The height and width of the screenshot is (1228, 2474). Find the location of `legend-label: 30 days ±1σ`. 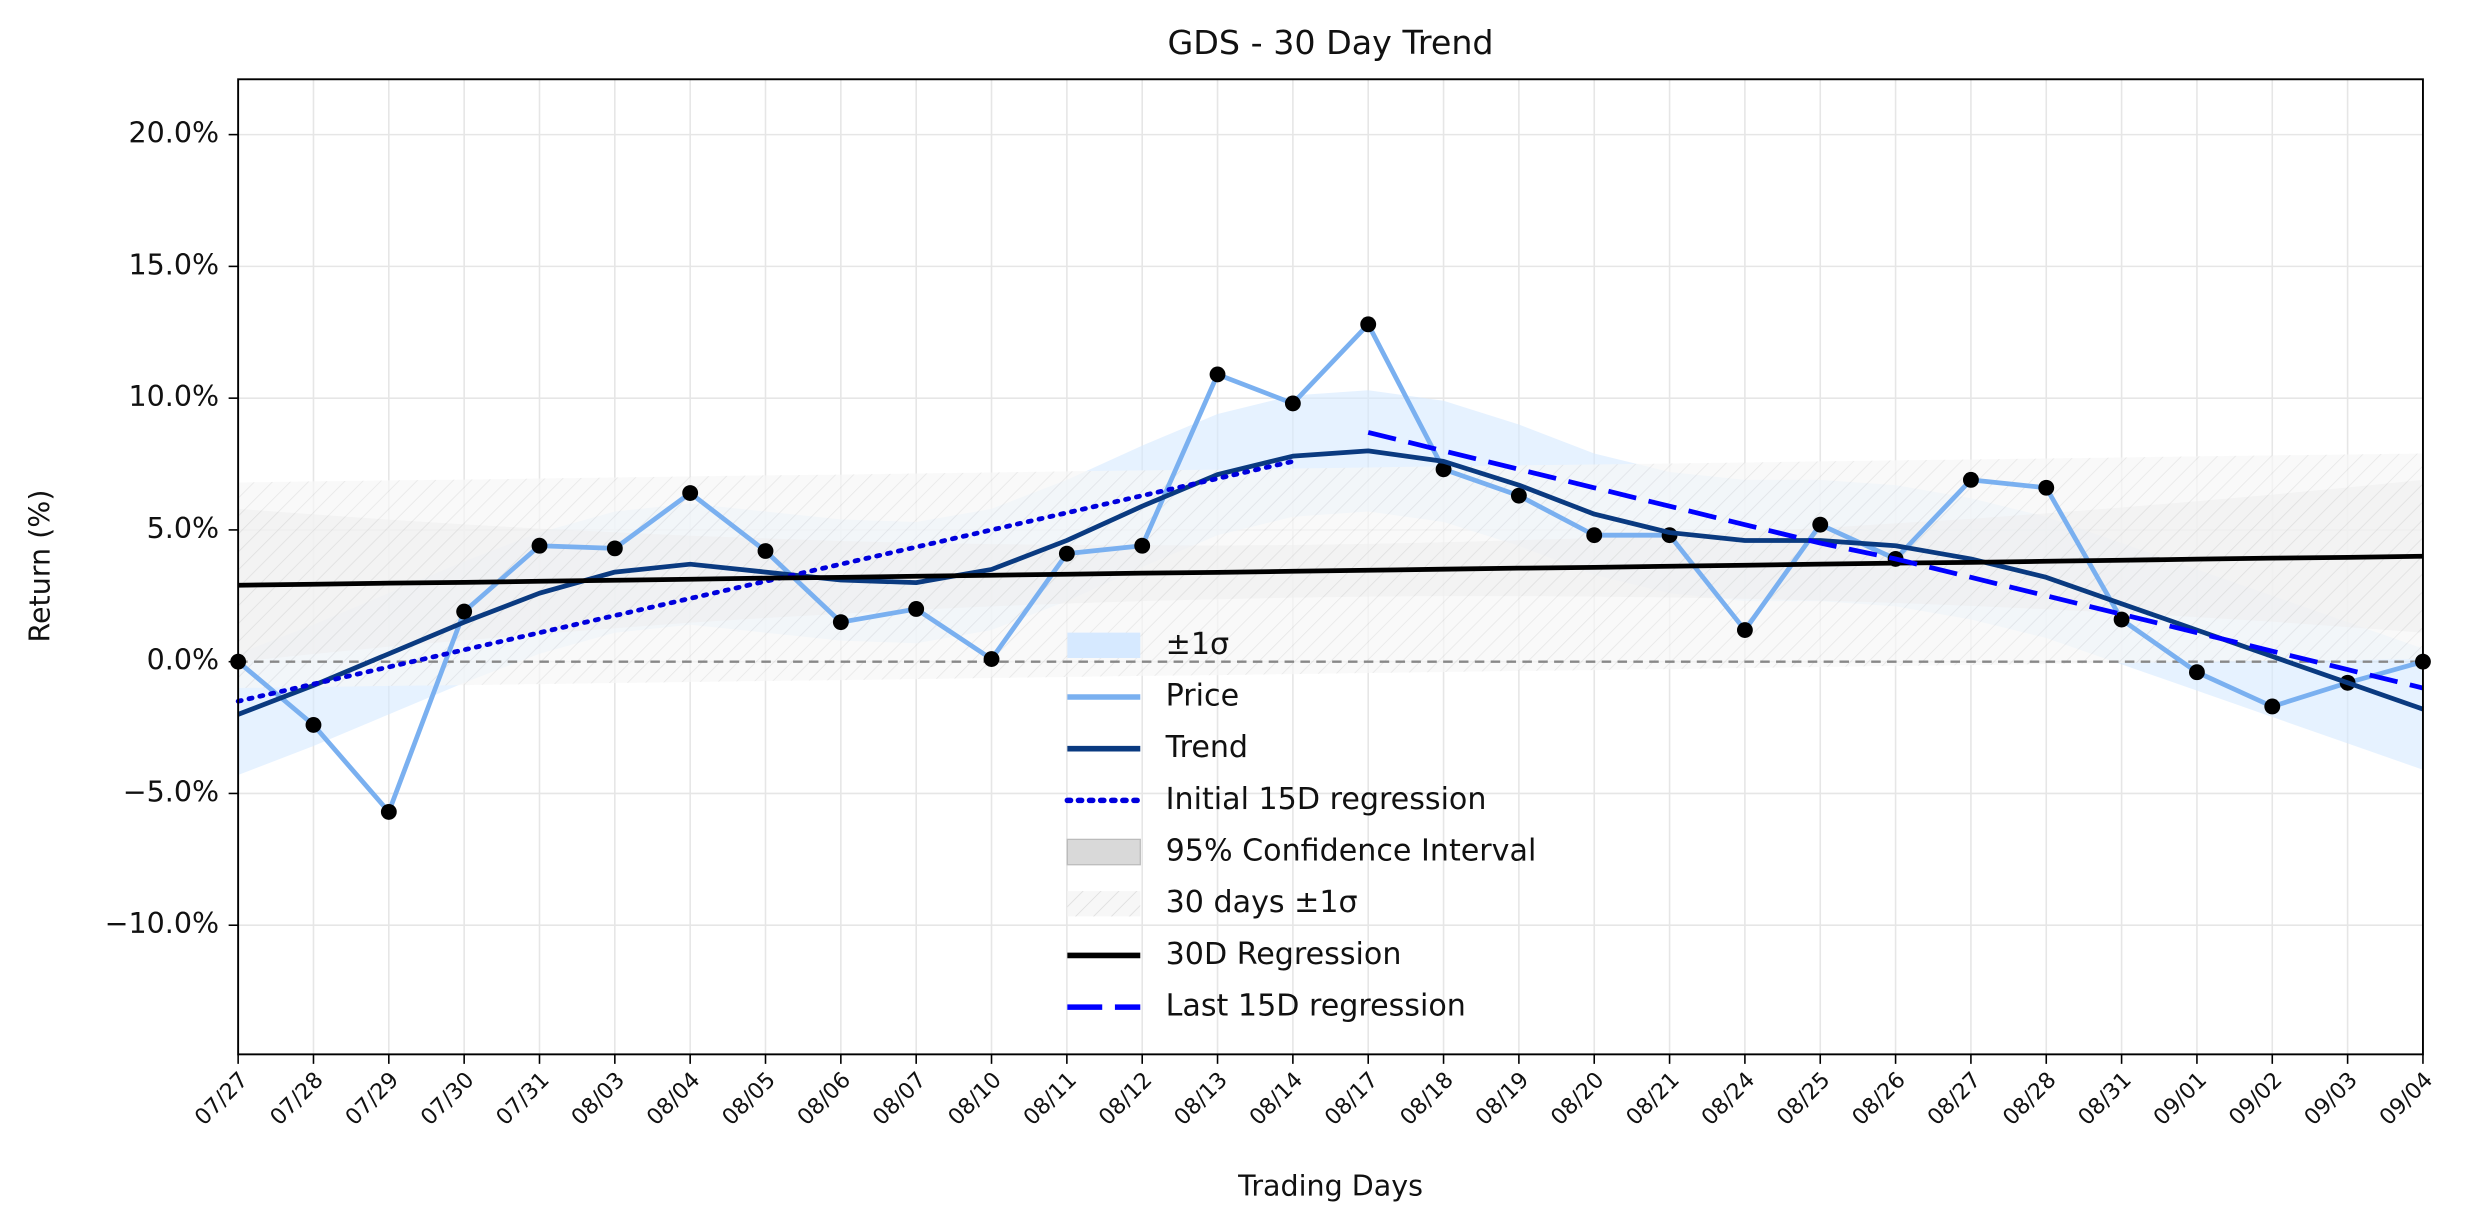

legend-label: 30 days ±1σ is located at coordinates (1262, 902).